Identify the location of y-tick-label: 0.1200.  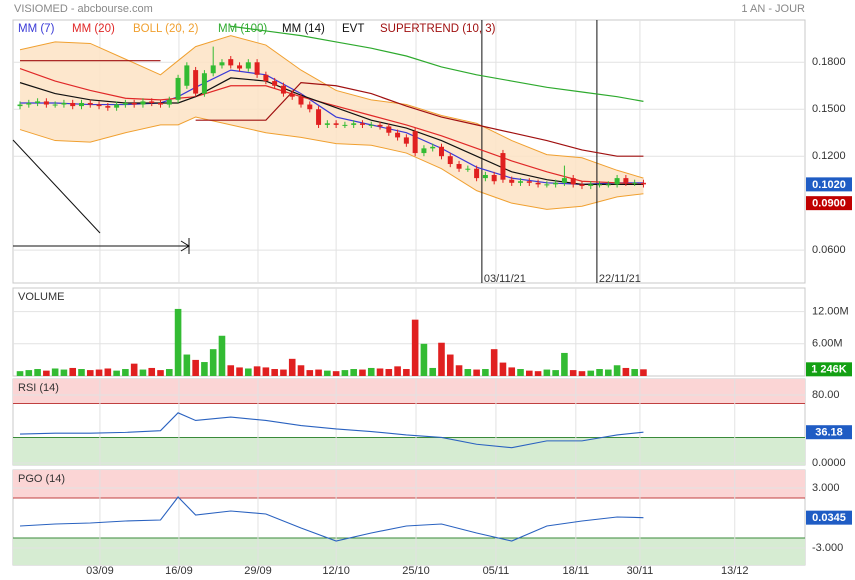
(829, 156).